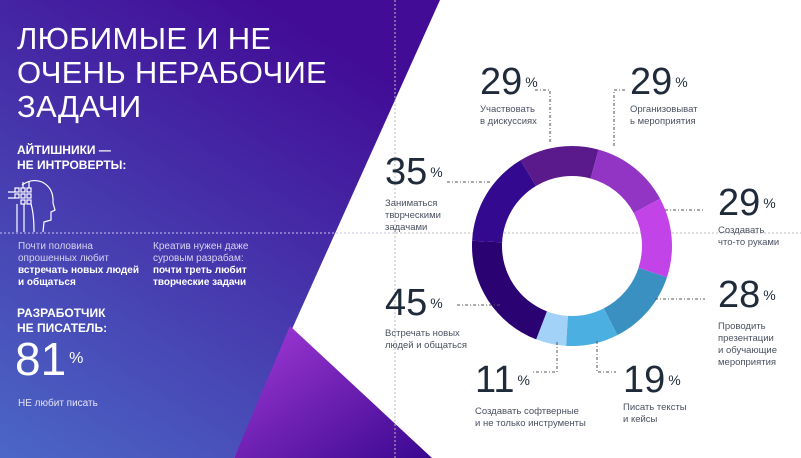  I want to click on segment-label: 29% Участвовать в дискуссиях, so click(509, 95).